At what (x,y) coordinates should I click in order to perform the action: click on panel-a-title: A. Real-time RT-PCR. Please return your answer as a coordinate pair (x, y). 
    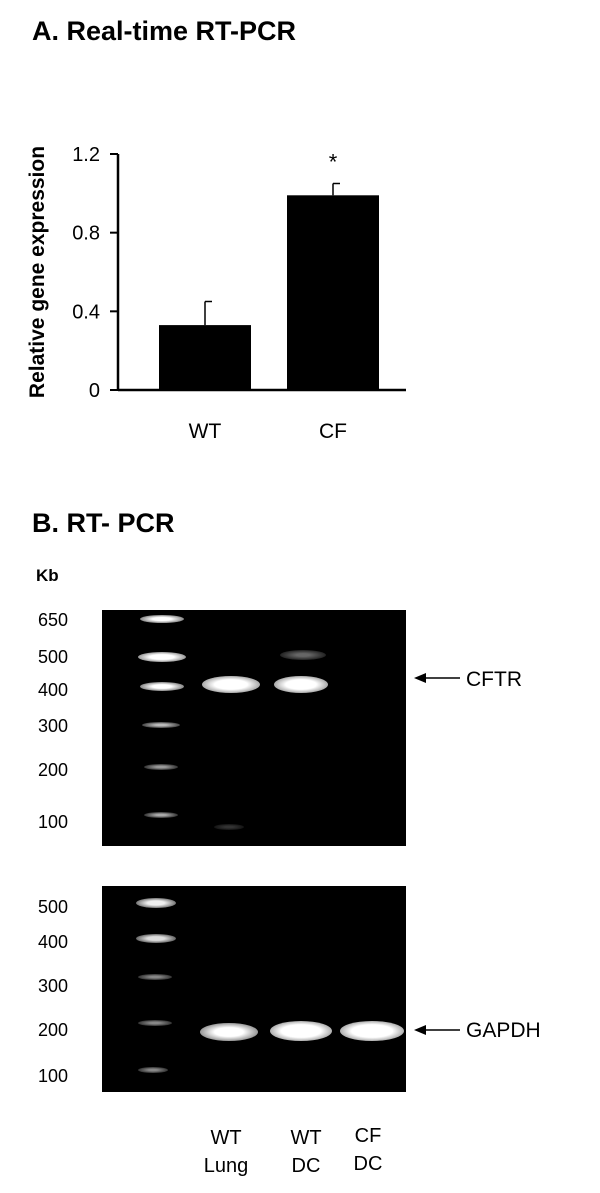
    Looking at the image, I should click on (164, 31).